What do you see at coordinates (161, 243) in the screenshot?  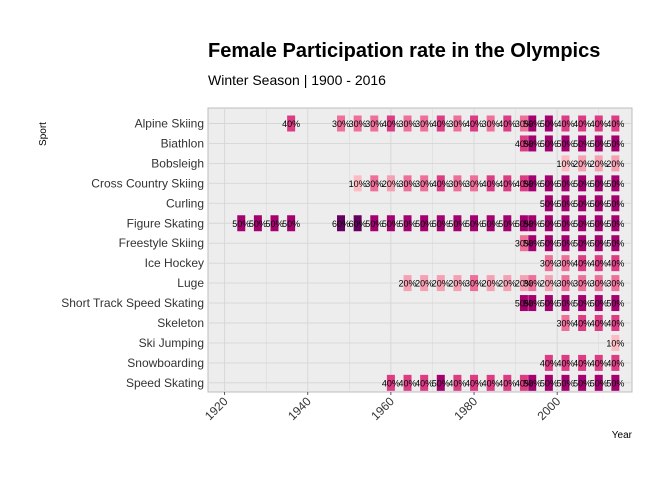 I see `y-tick-label: Freestyle Skiing` at bounding box center [161, 243].